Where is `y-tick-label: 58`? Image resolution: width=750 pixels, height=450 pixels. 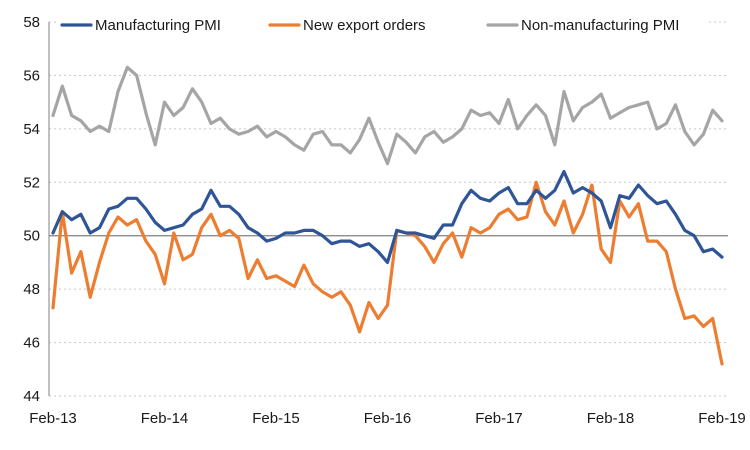
y-tick-label: 58 is located at coordinates (31, 22).